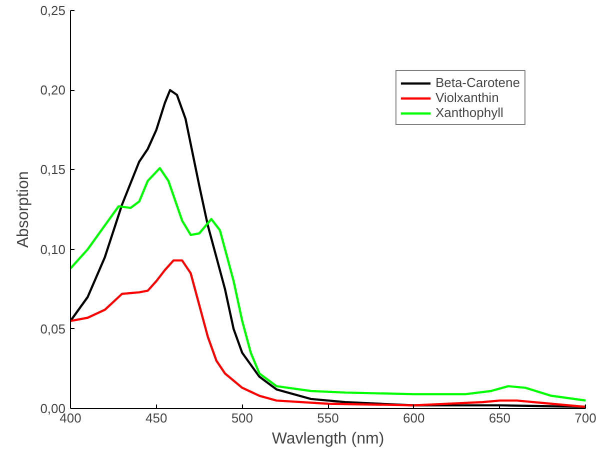 The image size is (606, 458). Describe the element at coordinates (53, 10) in the screenshot. I see `y-tick-label: 0,25` at that location.